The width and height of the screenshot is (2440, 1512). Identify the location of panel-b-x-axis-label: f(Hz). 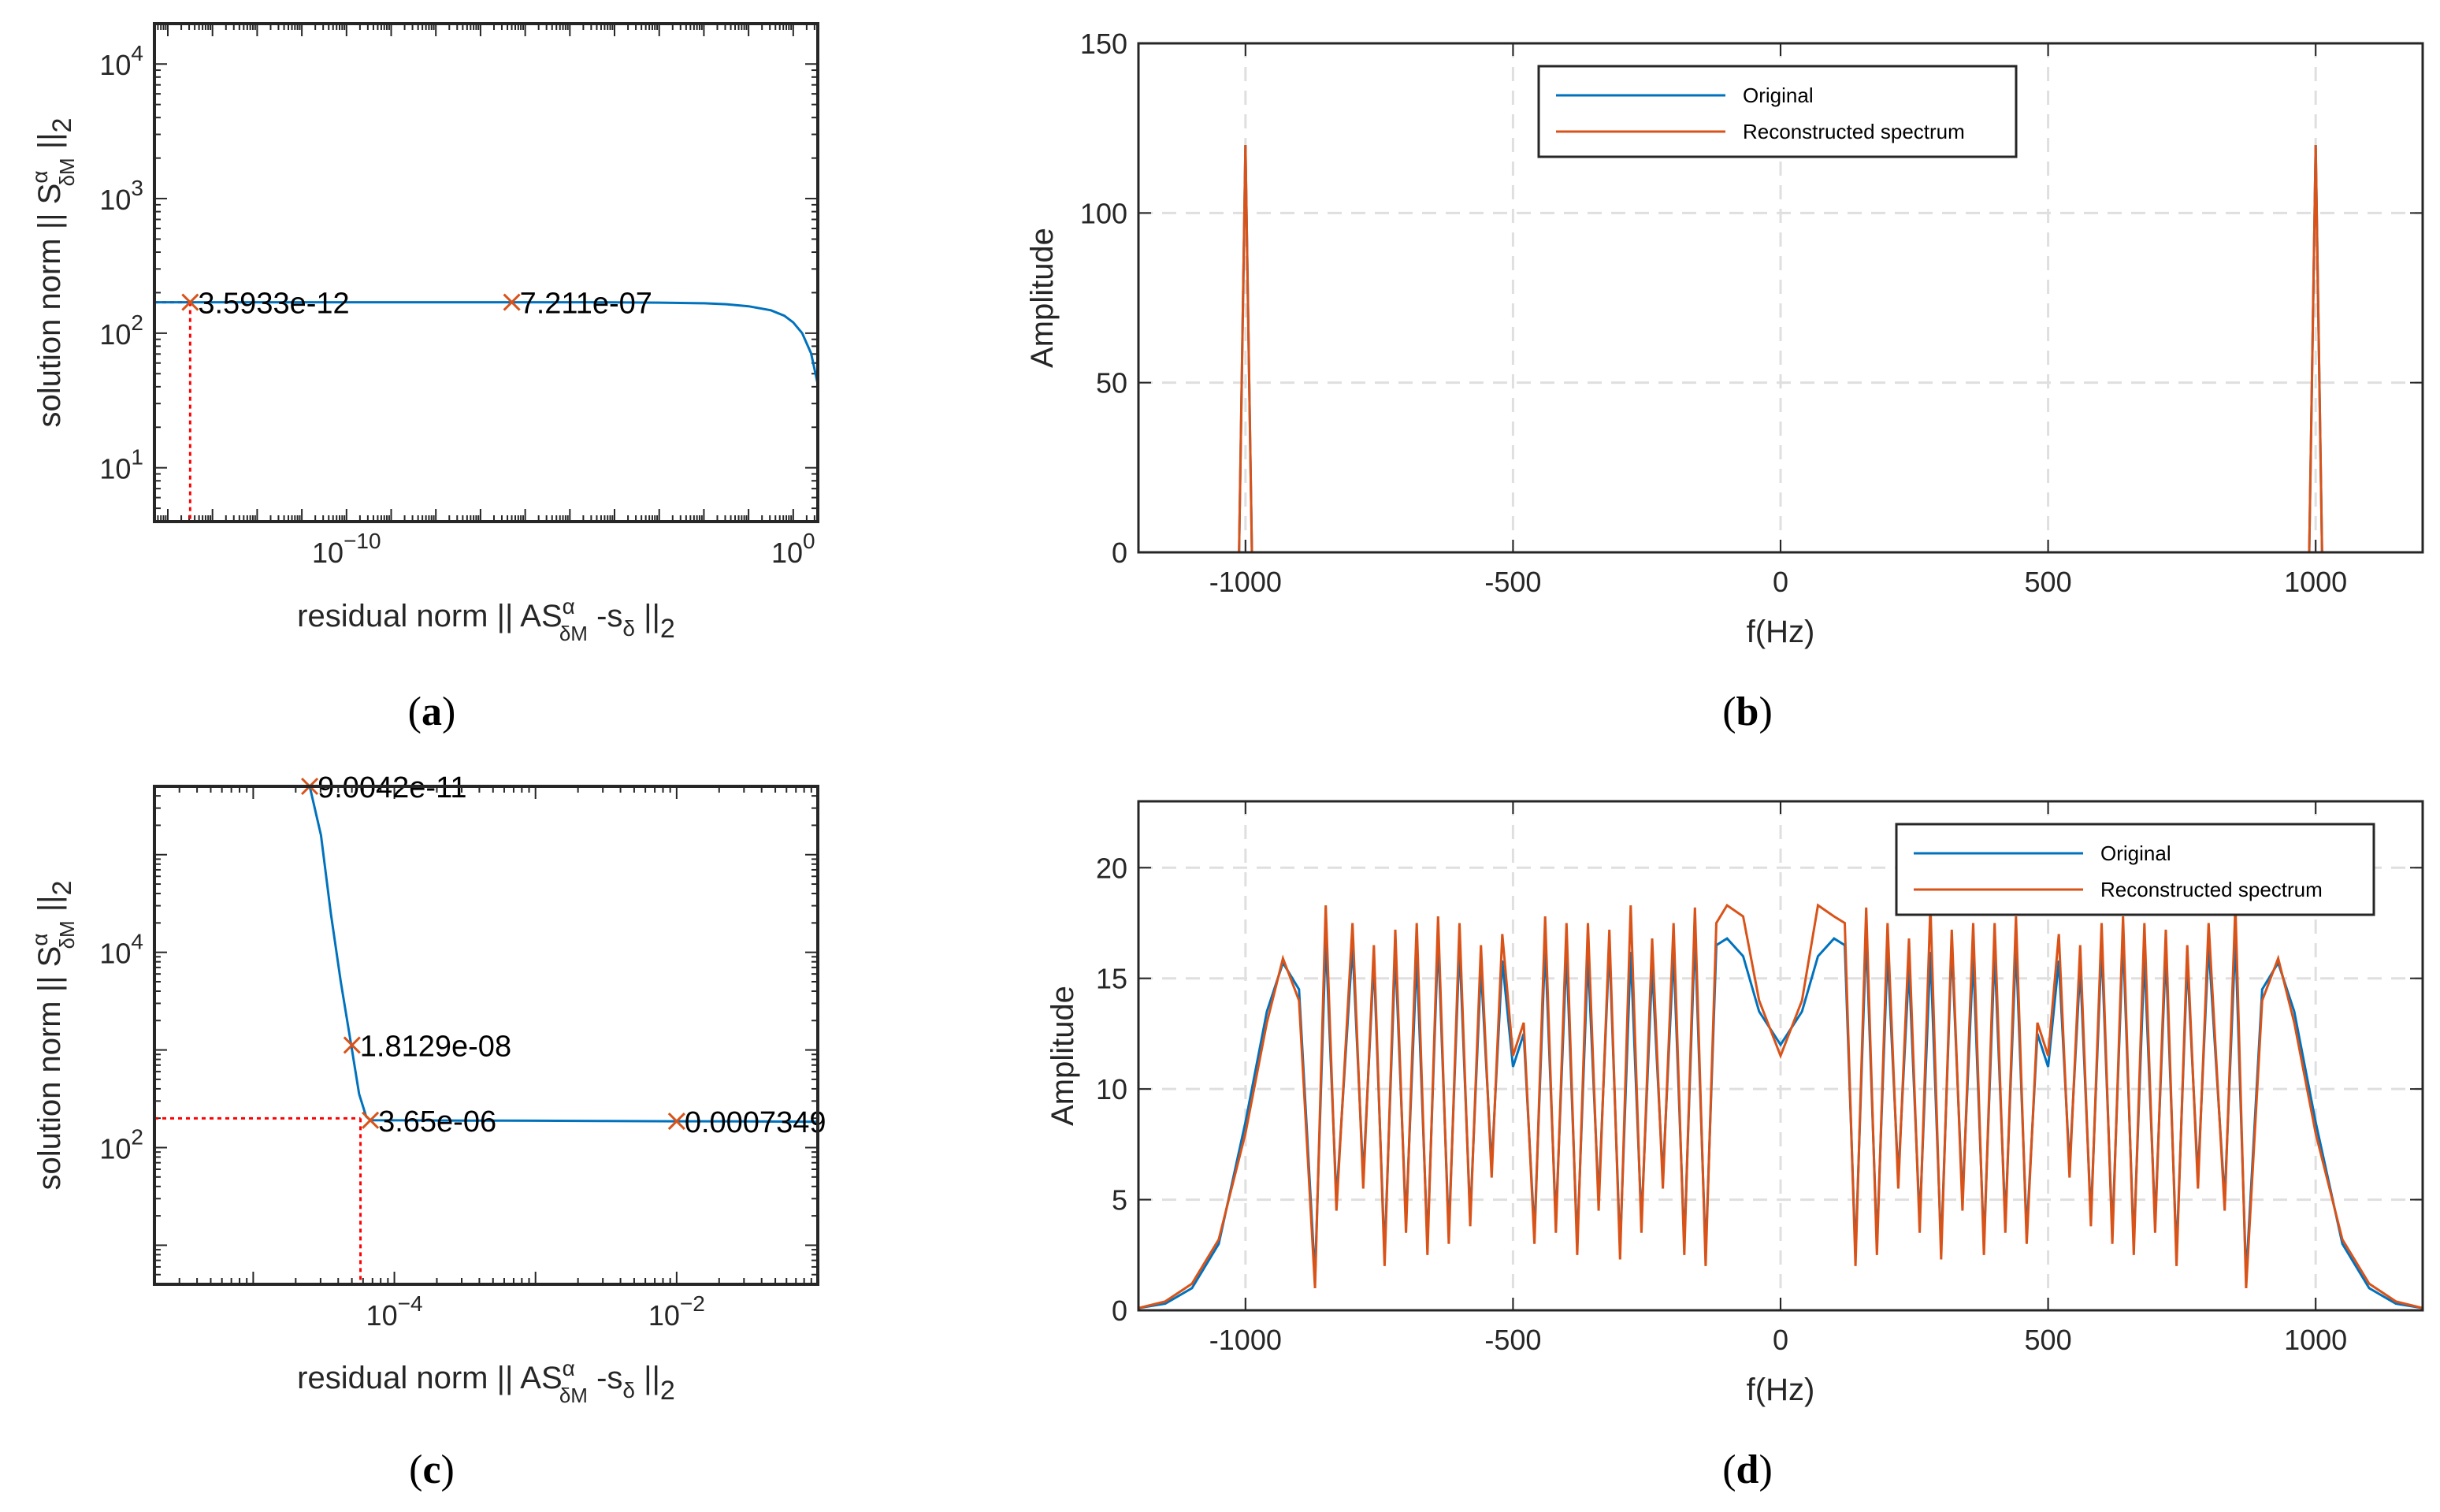
(1781, 632).